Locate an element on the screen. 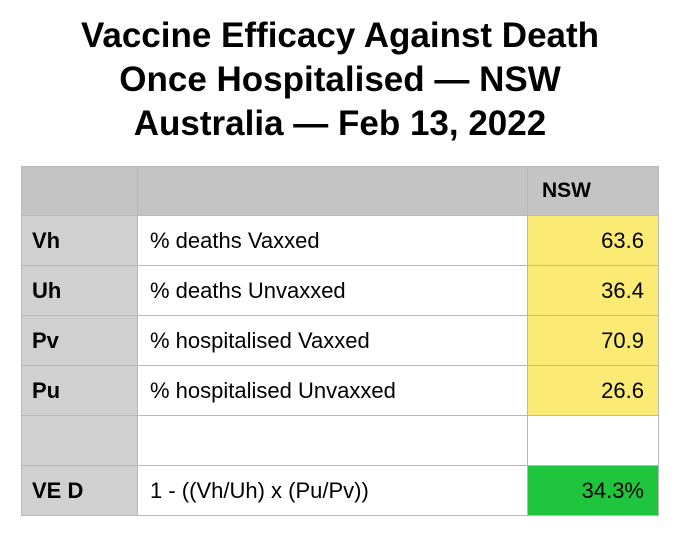 This screenshot has height=541, width=680. result-formula-cell: 1 - ((Vh/Uh) x (Pu/Pv)) is located at coordinates (332, 490).